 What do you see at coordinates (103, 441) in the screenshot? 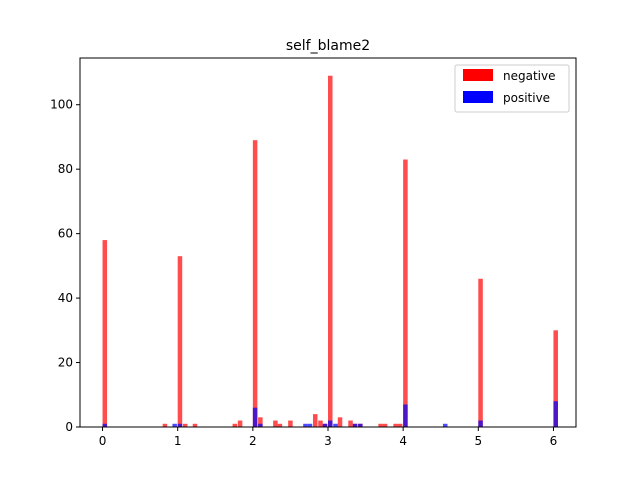
I see `x-tick-label: 0` at bounding box center [103, 441].